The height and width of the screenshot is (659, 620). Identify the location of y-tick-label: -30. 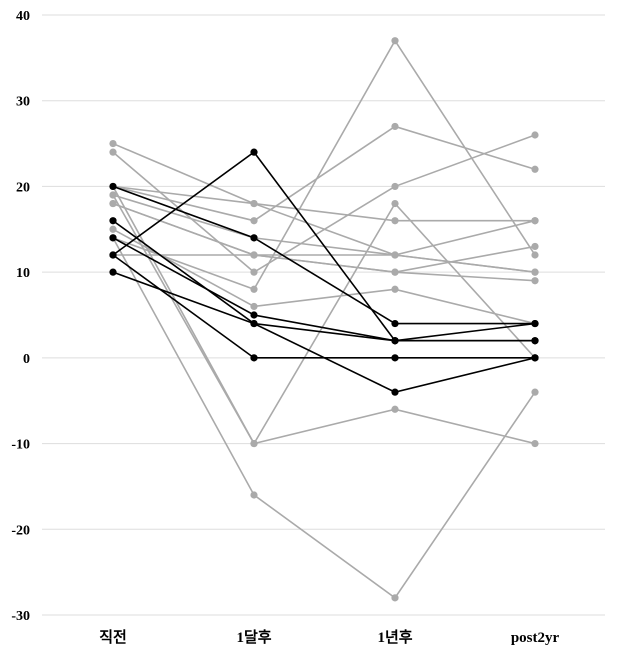
(20, 616).